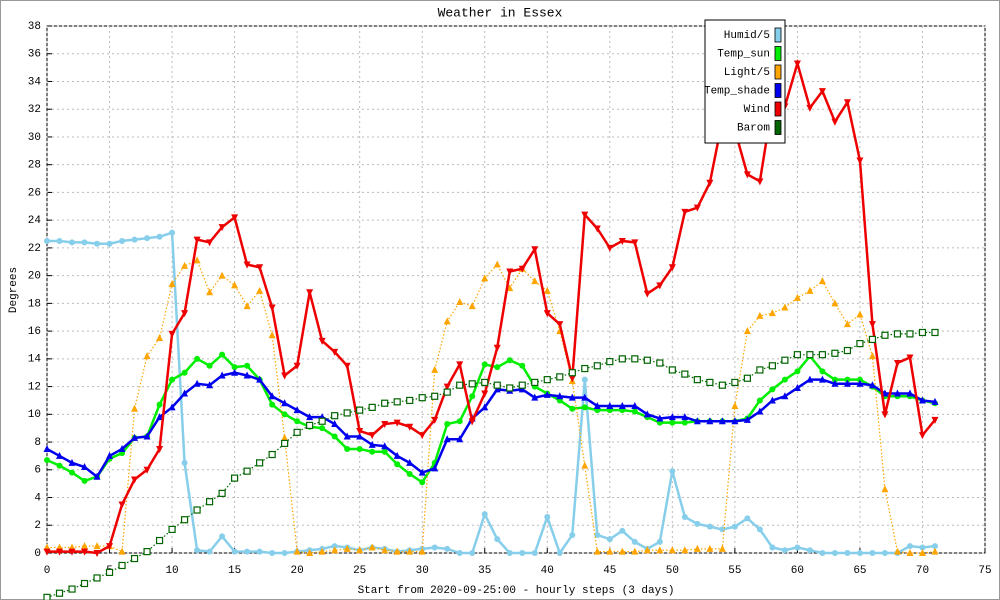  I want to click on y-tick-label: 18, so click(34, 304).